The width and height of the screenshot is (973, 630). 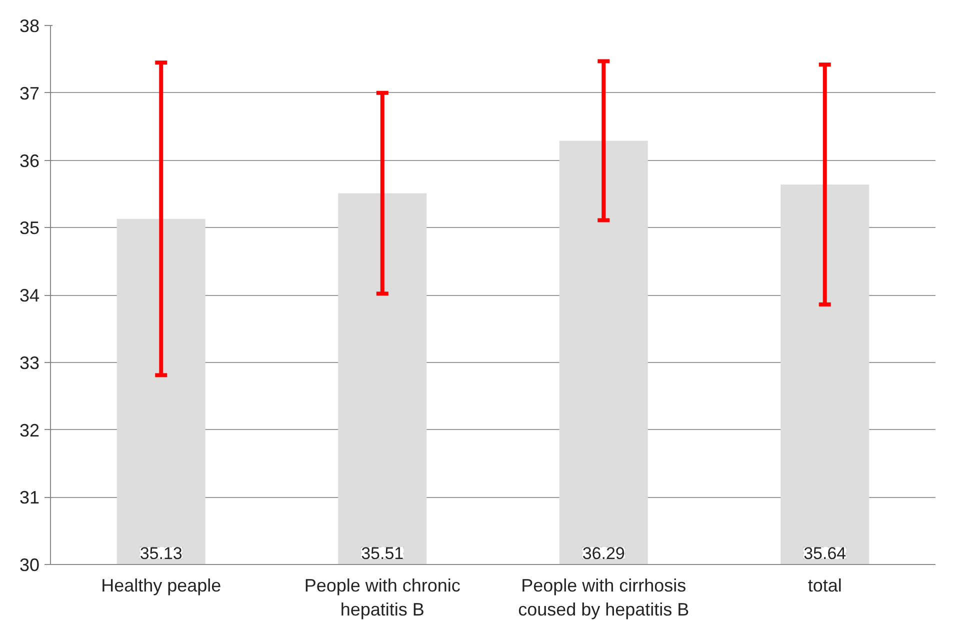 I want to click on y-tick-label: 36, so click(x=29, y=160).